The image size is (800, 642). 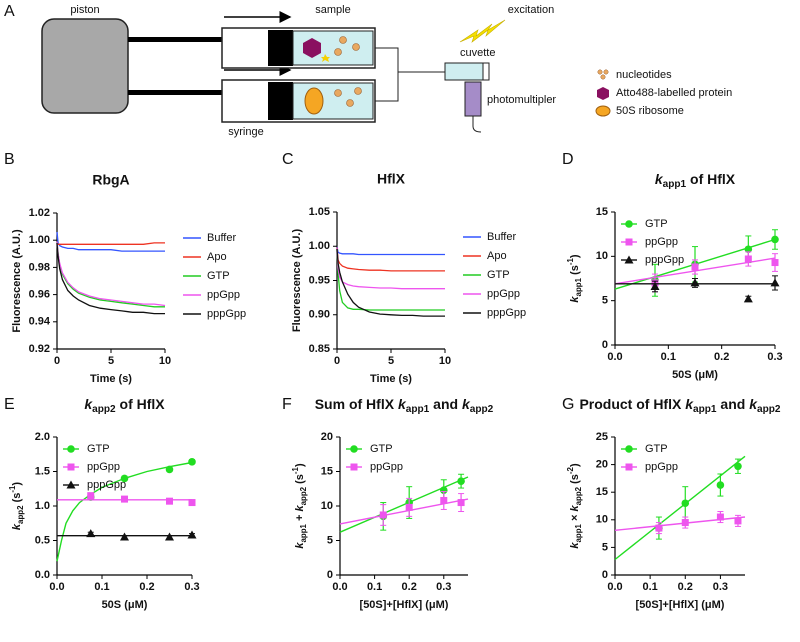 What do you see at coordinates (575, 518) in the screenshot?
I see `text-segment: ×` at bounding box center [575, 518].